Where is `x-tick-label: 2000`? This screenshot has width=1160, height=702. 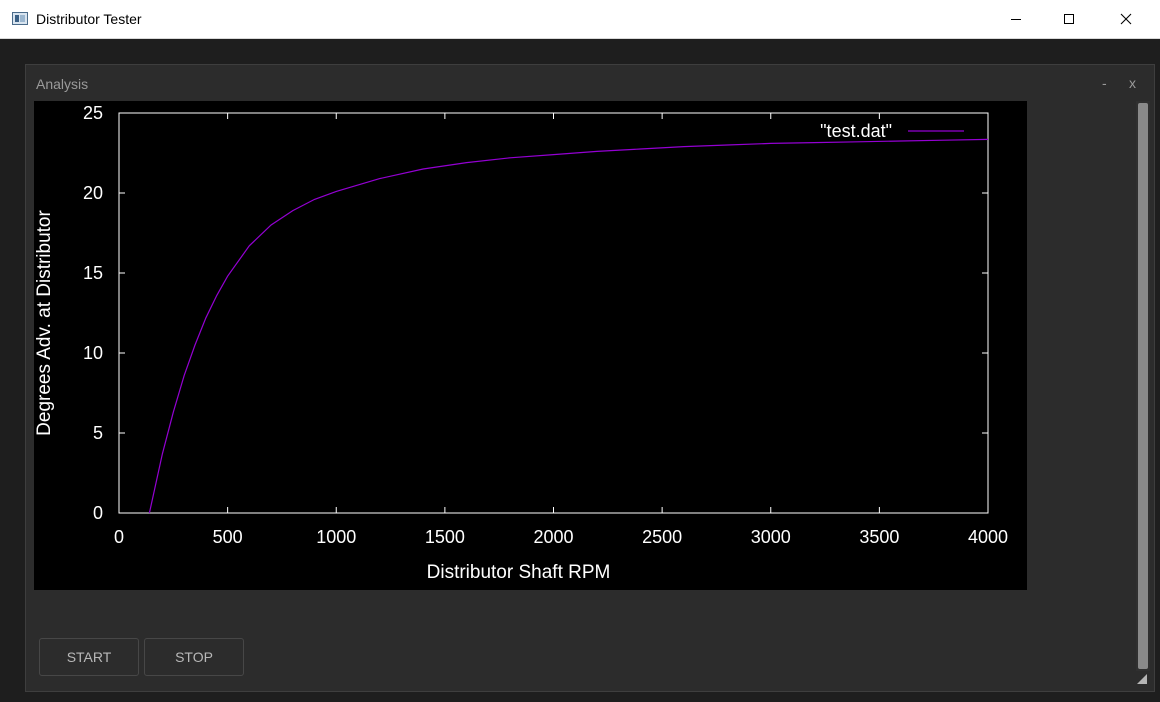
x-tick-label: 2000 is located at coordinates (553, 537).